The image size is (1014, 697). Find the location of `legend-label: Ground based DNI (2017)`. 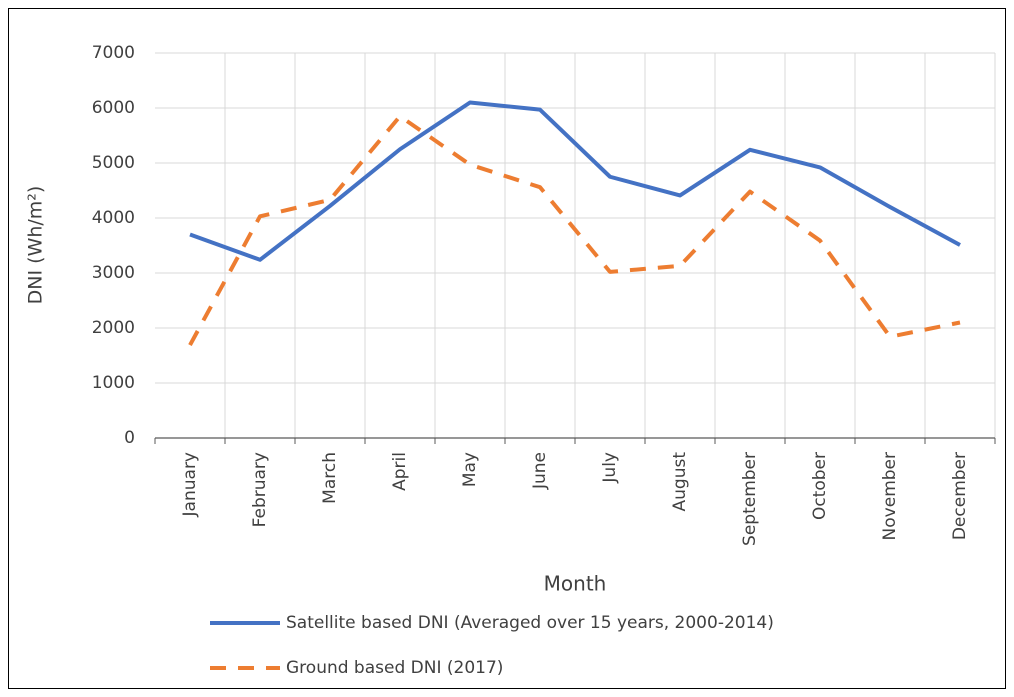

legend-label: Ground based DNI (2017) is located at coordinates (394, 668).